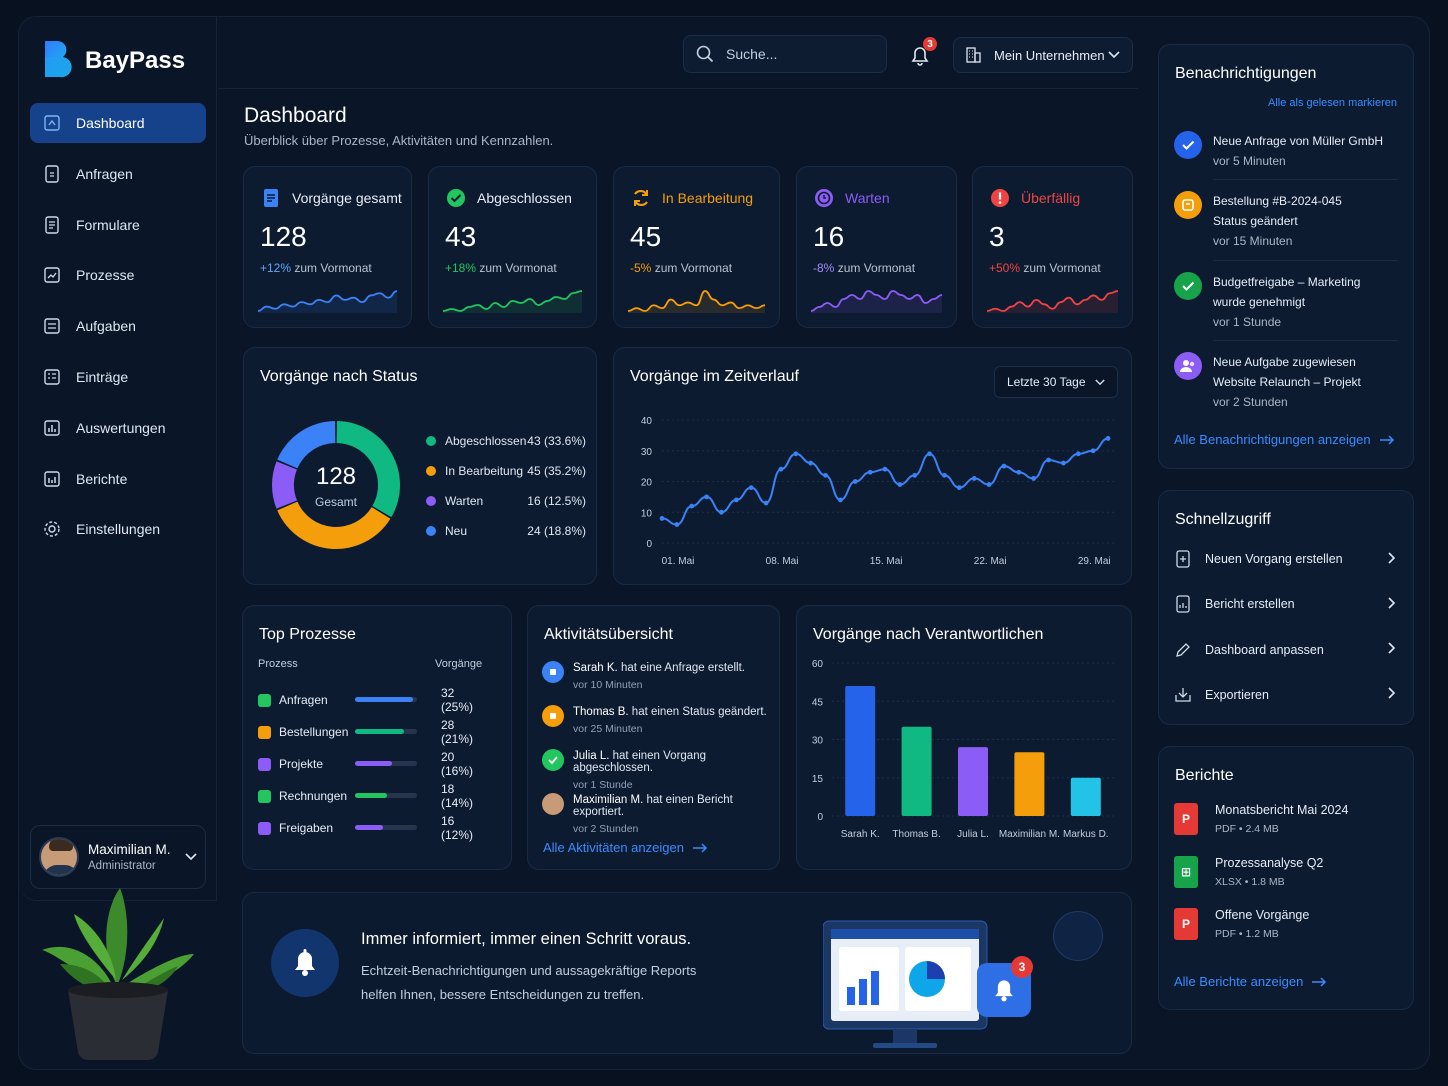 The height and width of the screenshot is (1086, 1448). What do you see at coordinates (641, 268) in the screenshot?
I see `kpi-change-value: -5%` at bounding box center [641, 268].